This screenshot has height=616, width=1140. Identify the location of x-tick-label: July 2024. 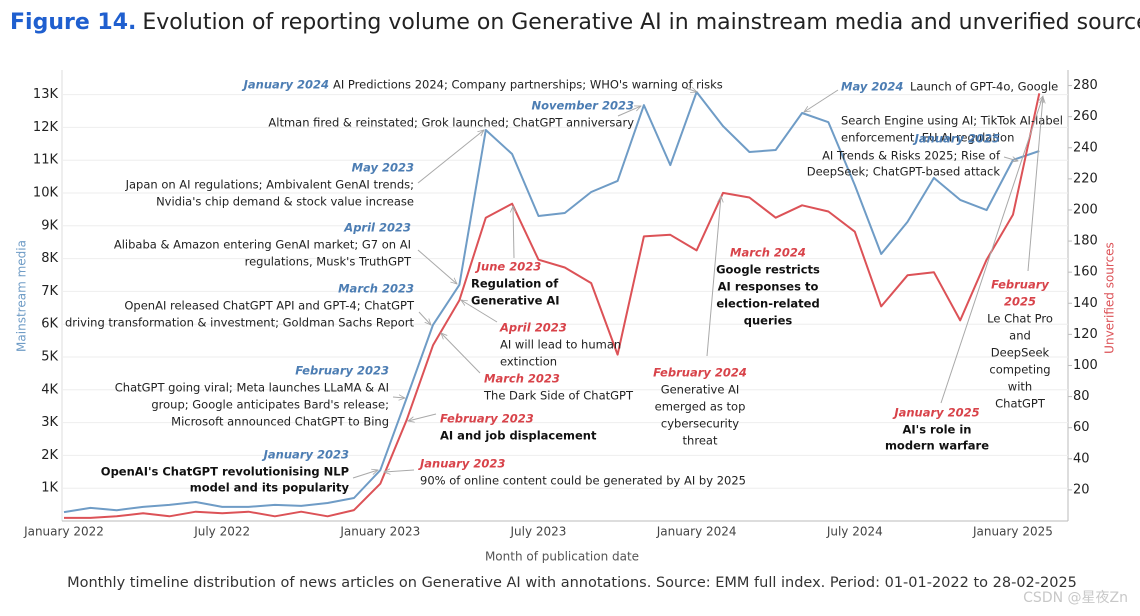
(854, 532).